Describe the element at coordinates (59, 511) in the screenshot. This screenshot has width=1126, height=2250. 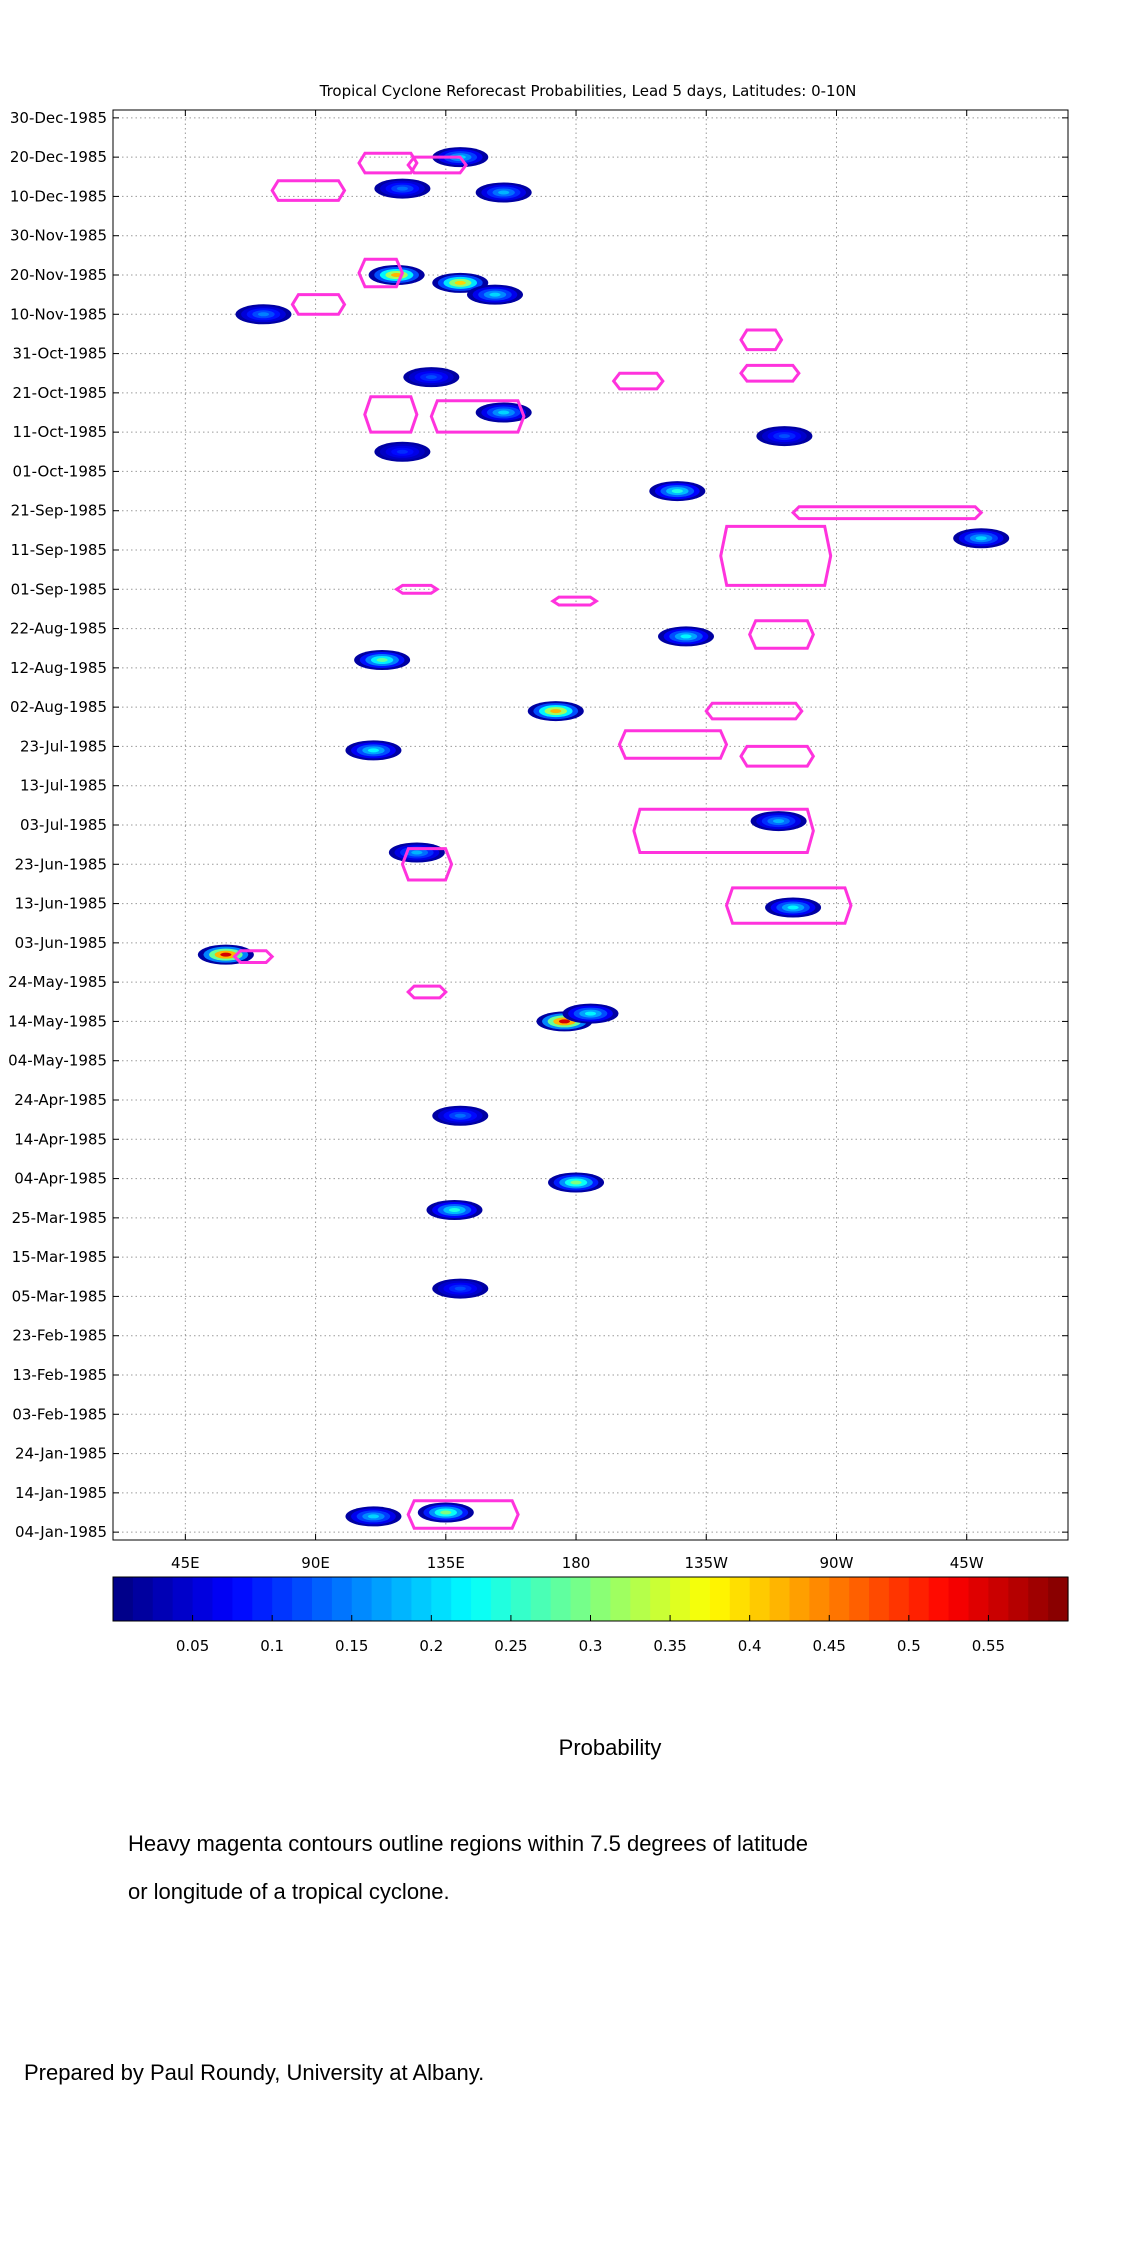
I see `y-tick-label: 21-Sep-1985` at that location.